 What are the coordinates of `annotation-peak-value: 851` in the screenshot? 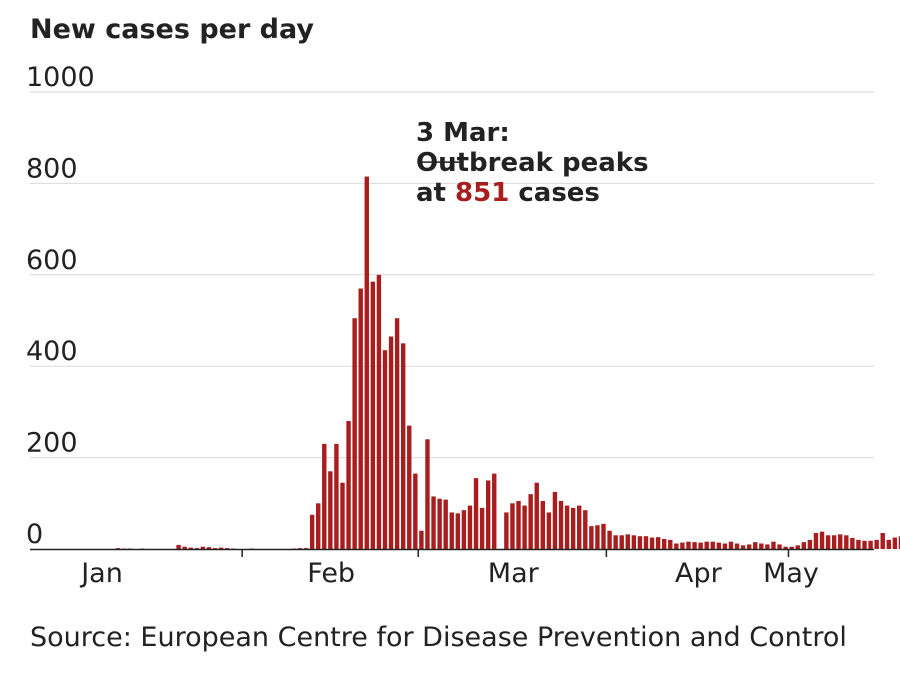 It's located at (482, 193).